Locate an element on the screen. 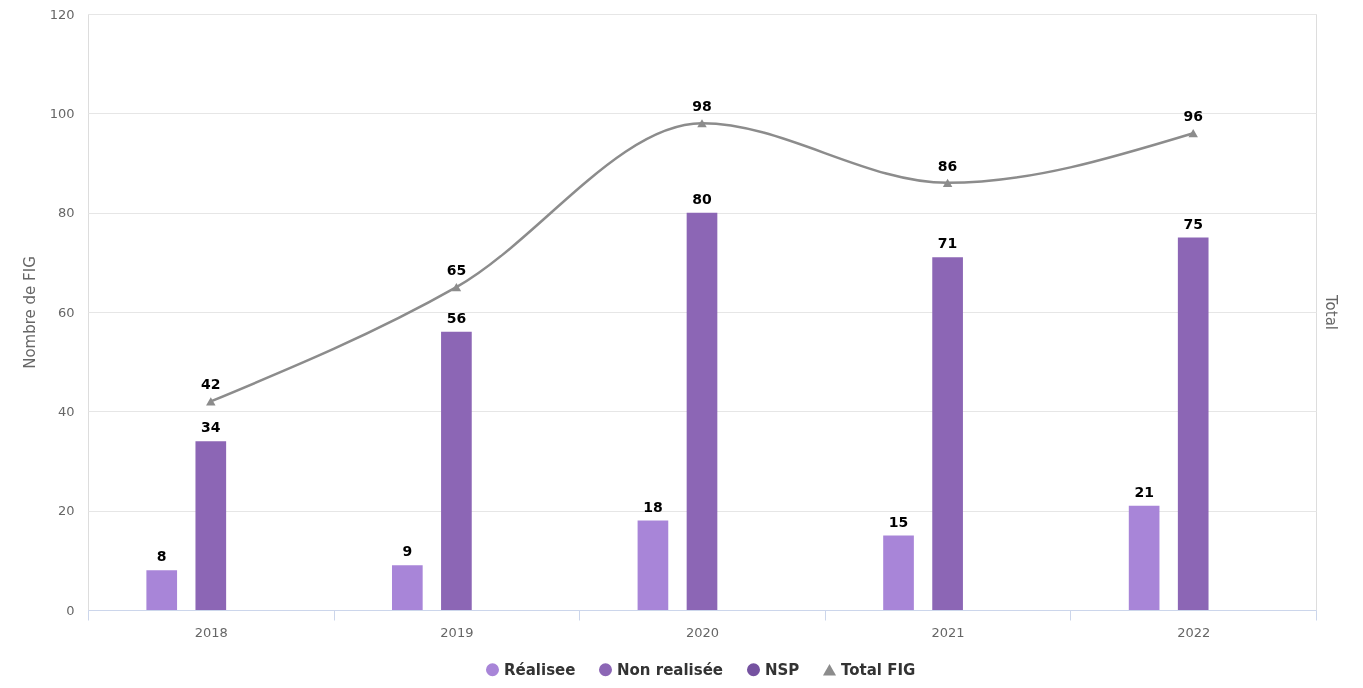  y-axis-title: Nombre de FIG is located at coordinates (29, 312).